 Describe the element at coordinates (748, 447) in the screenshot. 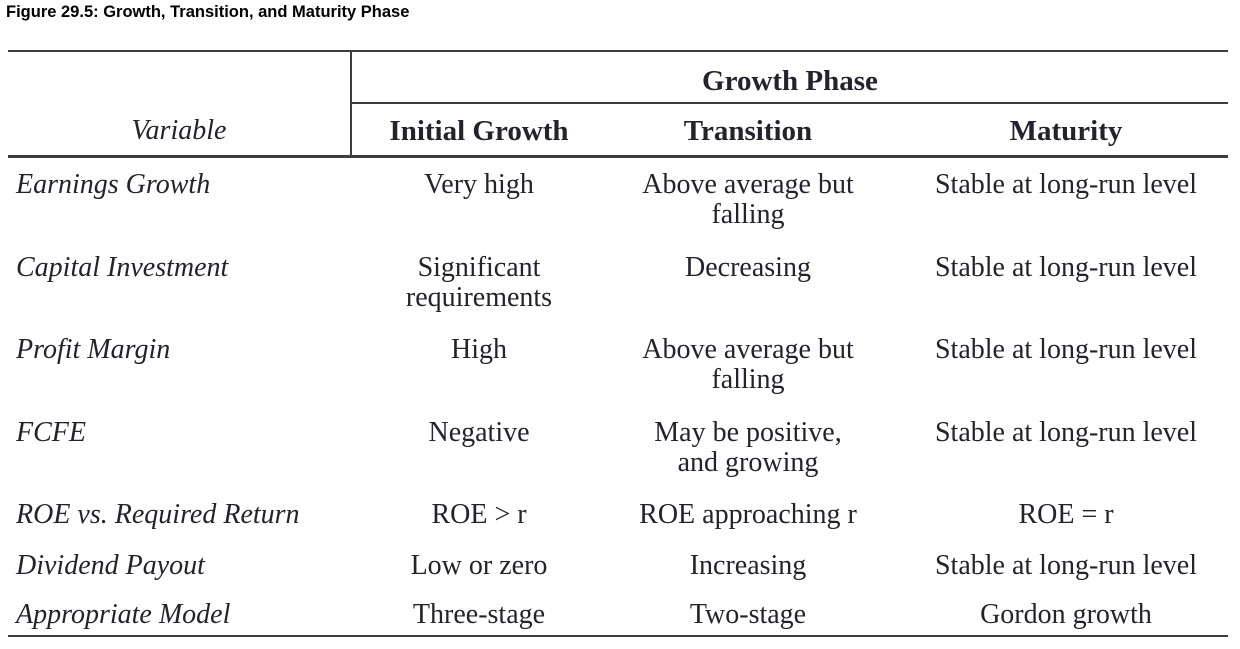

I see `cell-transition: May be positive, and growing` at that location.